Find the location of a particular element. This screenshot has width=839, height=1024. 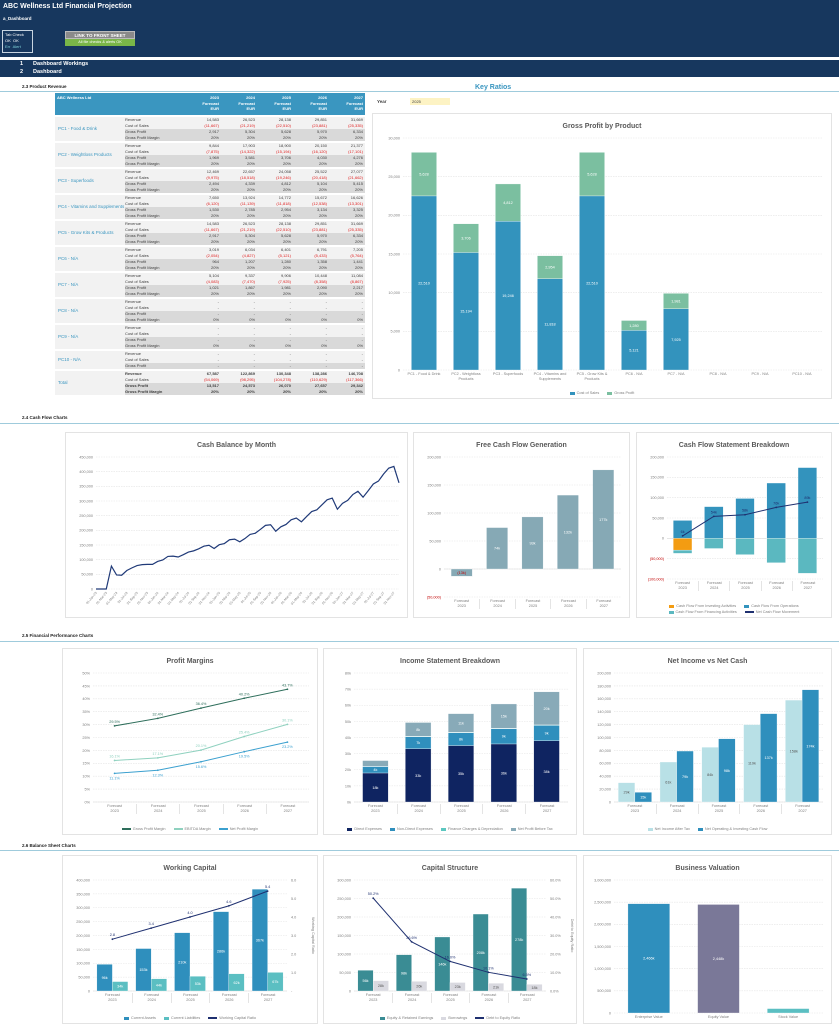

cell-value: 12,469 is located at coordinates (212, 171).